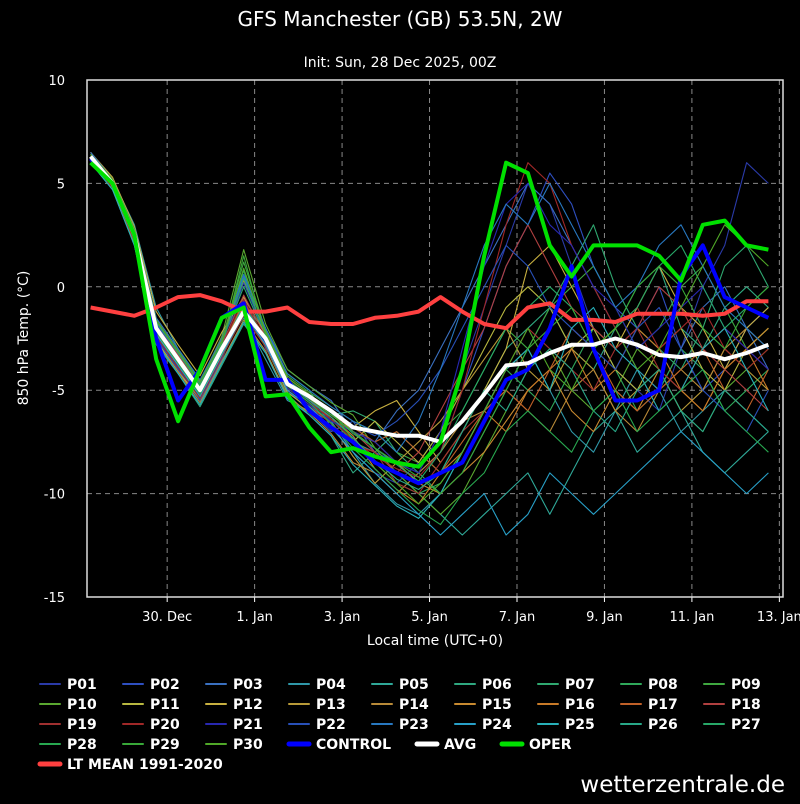  I want to click on legend-label: P19, so click(82, 725).